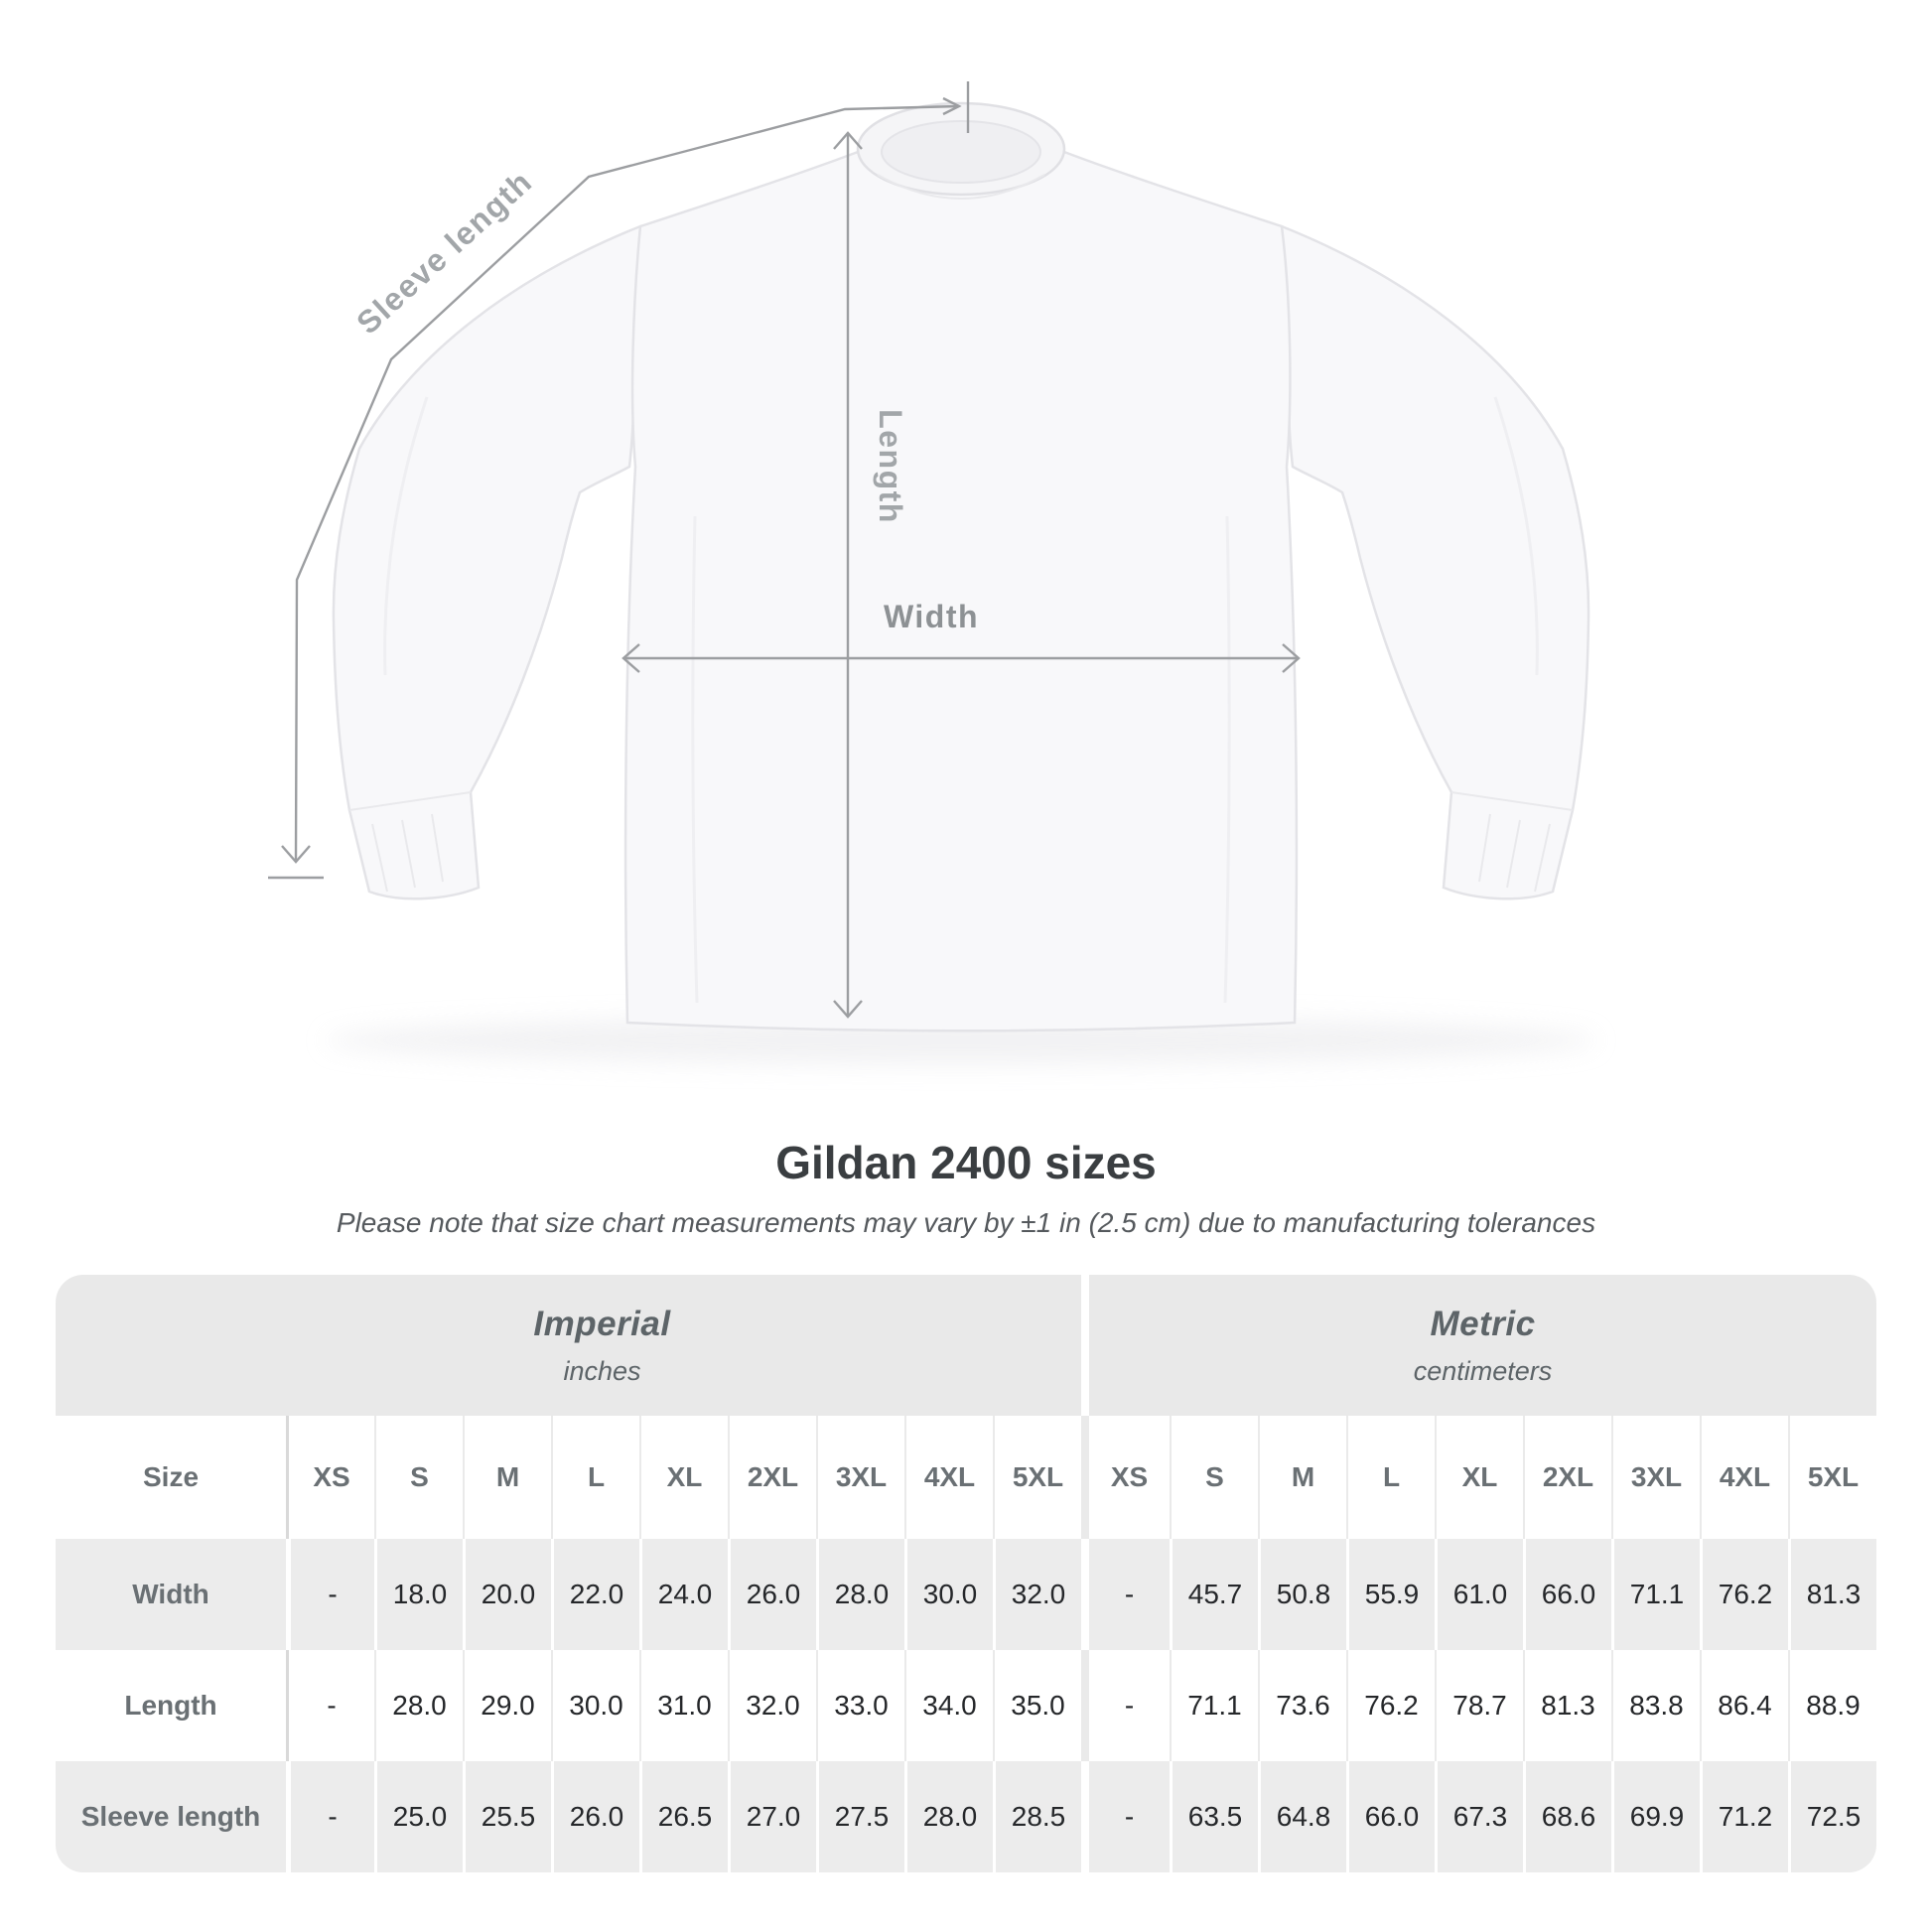  I want to click on left-cuff-seam, so click(410, 801).